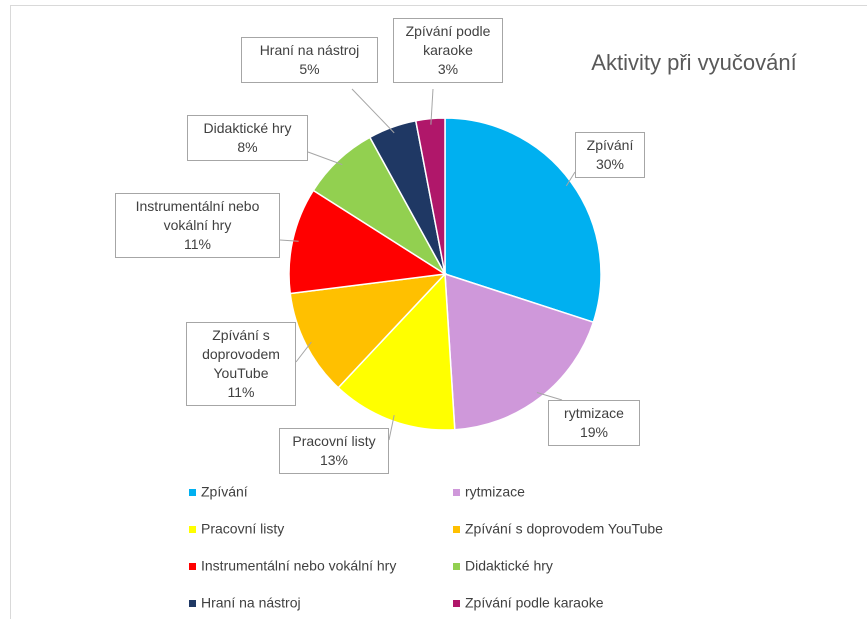 The height and width of the screenshot is (619, 867). What do you see at coordinates (334, 441) in the screenshot?
I see `label-category: Pracovní listy` at bounding box center [334, 441].